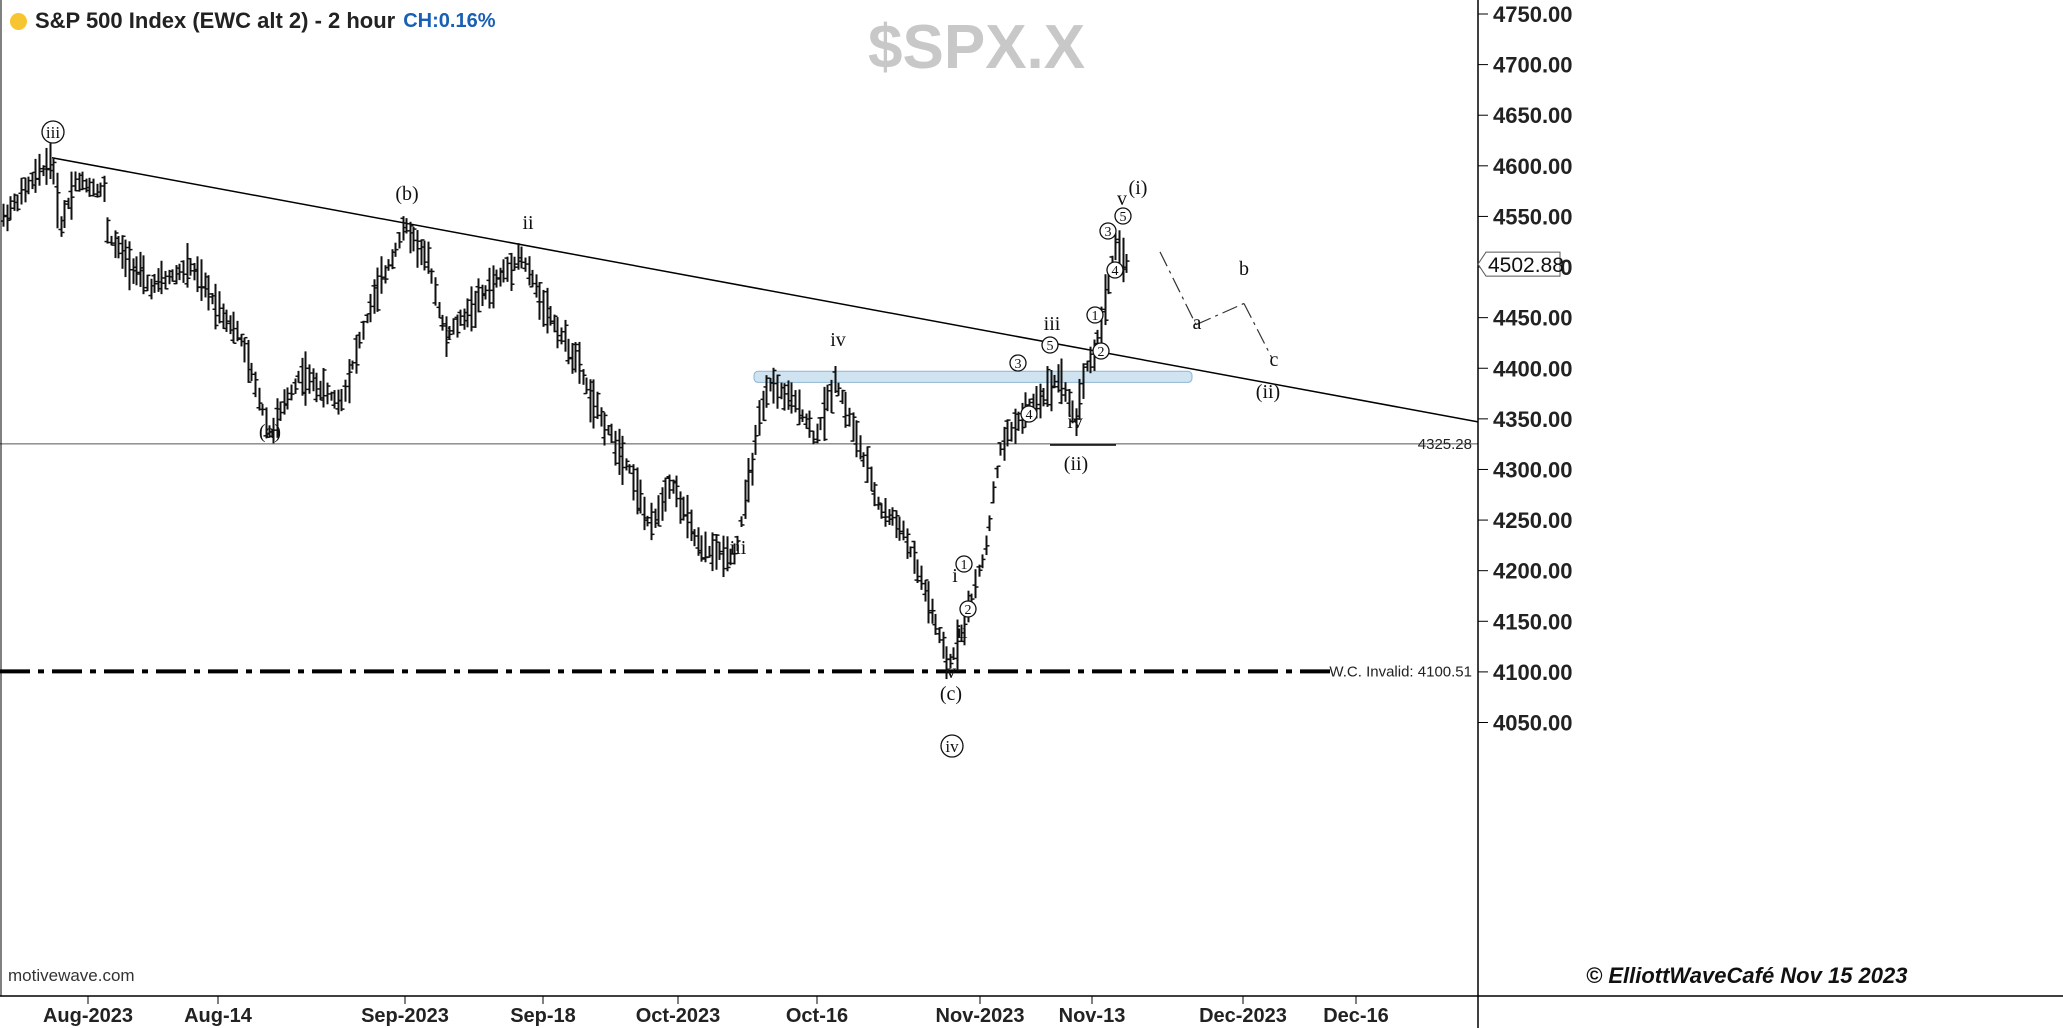 The height and width of the screenshot is (1028, 2063). Describe the element at coordinates (1356, 1016) in the screenshot. I see `x-tick-label: Dec-16` at that location.